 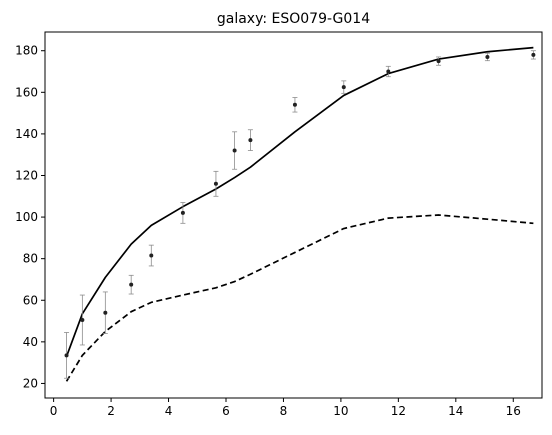 What do you see at coordinates (30, 300) in the screenshot?
I see `y-tick-label: 60` at bounding box center [30, 300].